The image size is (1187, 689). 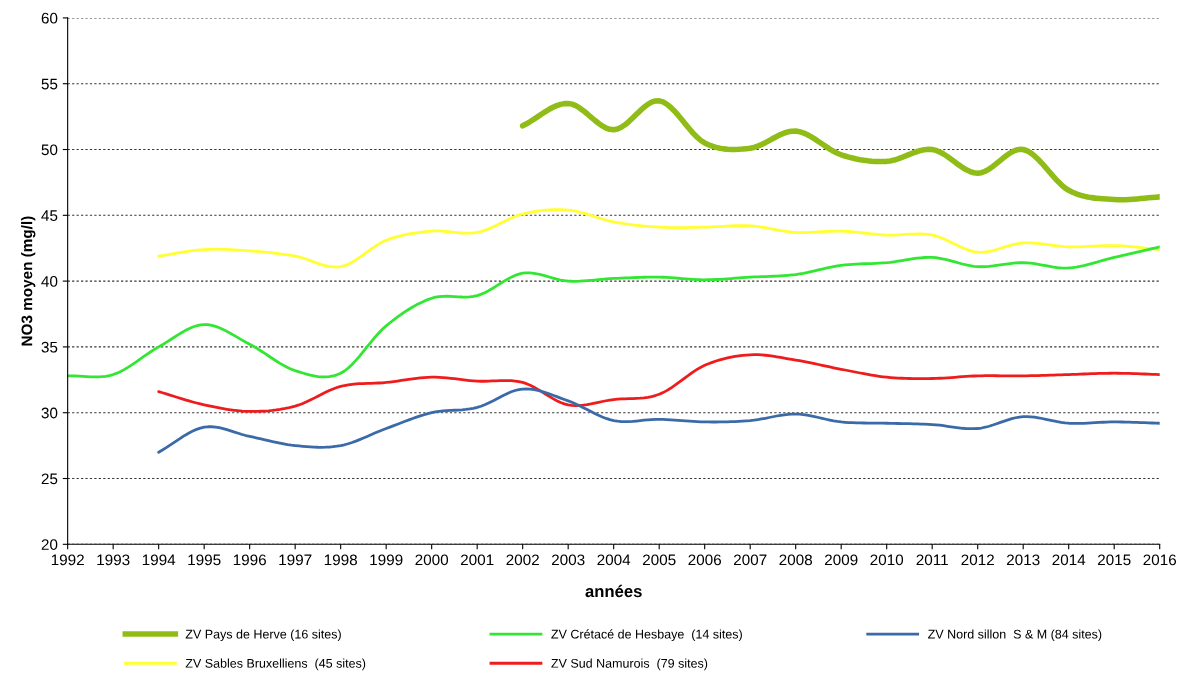 What do you see at coordinates (49, 18) in the screenshot?
I see `y-tick-label: 60` at bounding box center [49, 18].